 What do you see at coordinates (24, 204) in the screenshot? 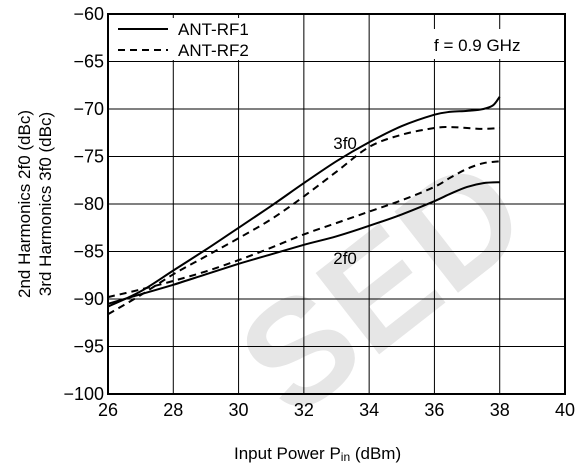
I see `y-axis-label-line1: 2nd Harmonics 2f0 (dBc)` at bounding box center [24, 204].